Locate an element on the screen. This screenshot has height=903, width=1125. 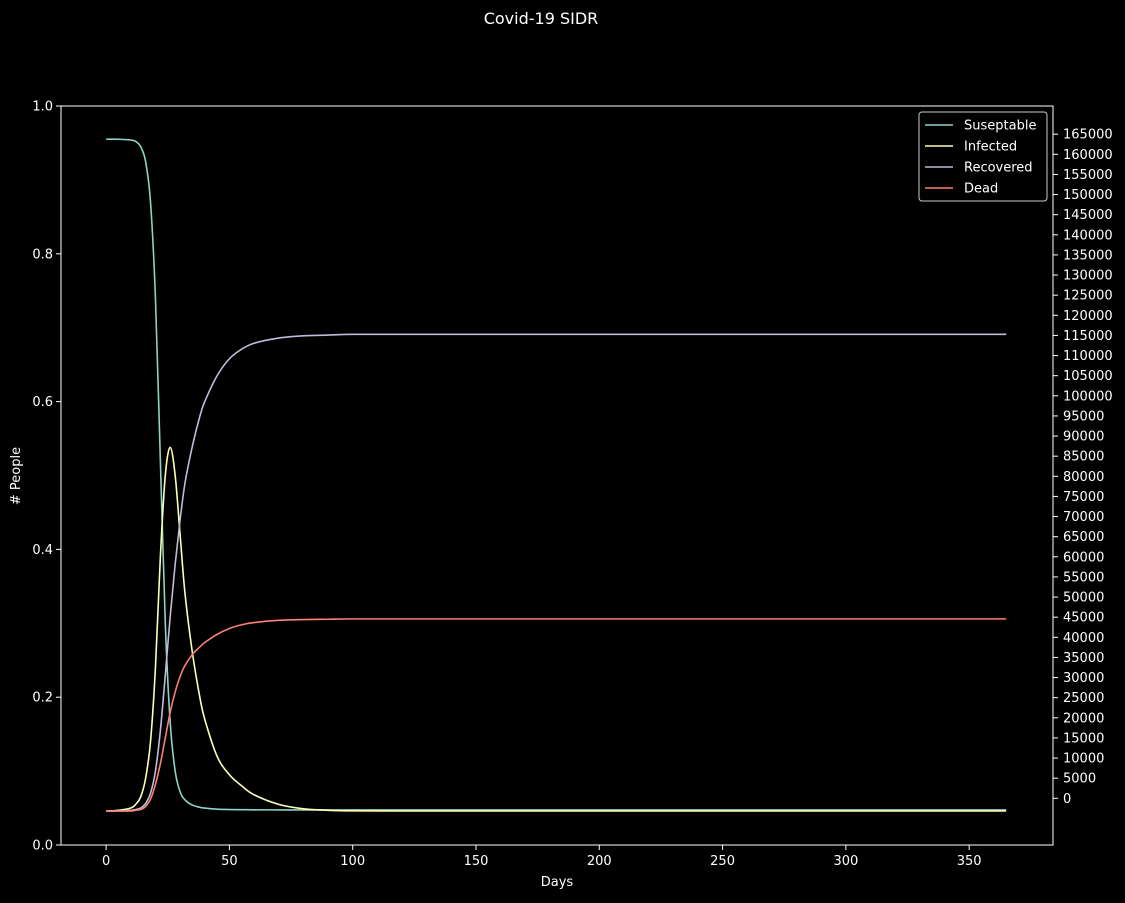
y2-tick-label: 100000 is located at coordinates (1088, 396).